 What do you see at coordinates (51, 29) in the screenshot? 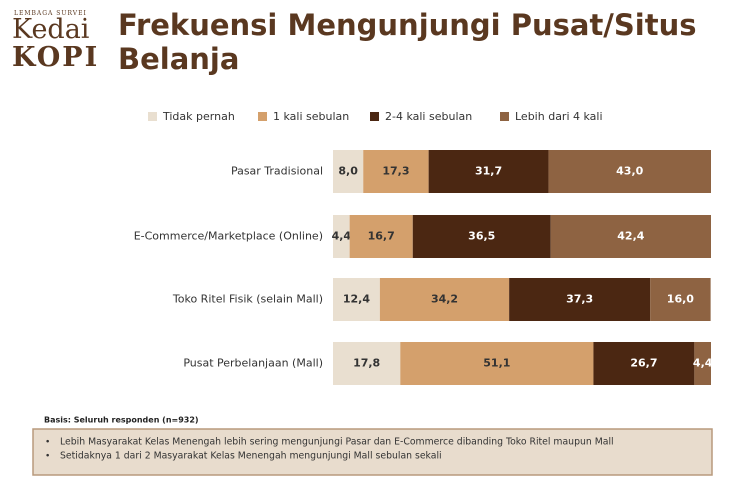
I see `logo-line1: Kedai` at bounding box center [51, 29].